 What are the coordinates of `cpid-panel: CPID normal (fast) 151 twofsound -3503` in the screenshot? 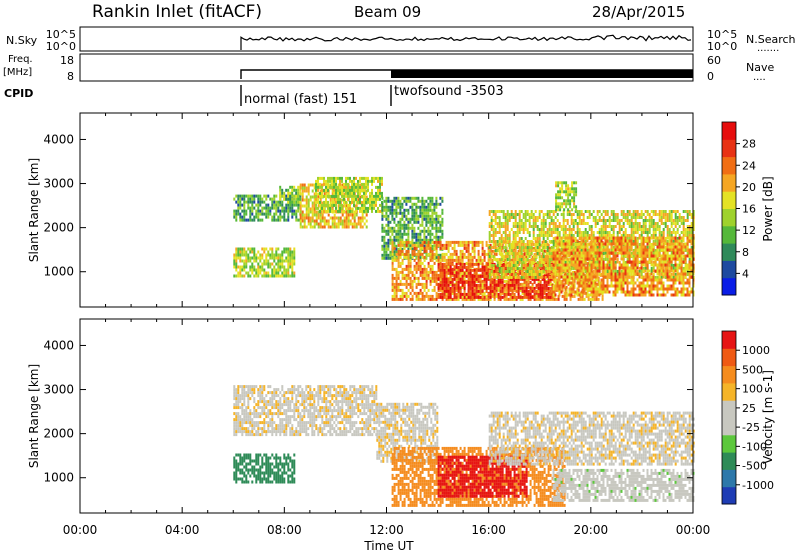 It's located at (254, 95).